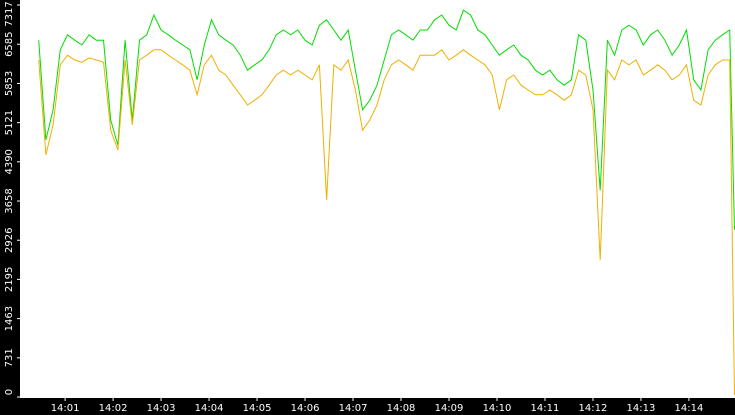 The height and width of the screenshot is (415, 735). I want to click on x-tick-label: 14:01, so click(65, 408).